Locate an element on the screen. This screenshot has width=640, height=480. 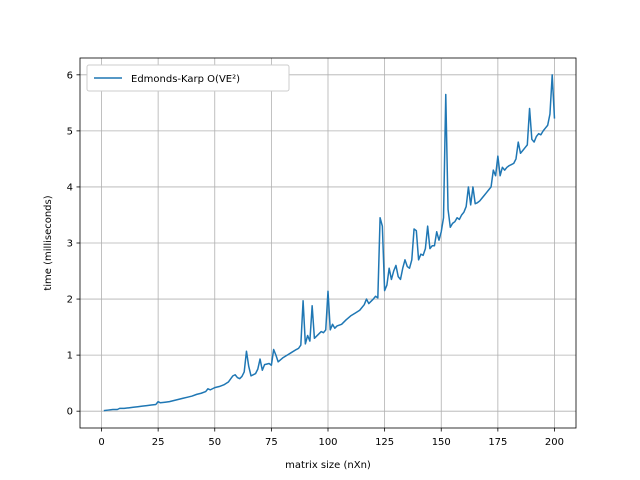
legend: Edmonds-Karp O(VE²) is located at coordinates (188, 78).